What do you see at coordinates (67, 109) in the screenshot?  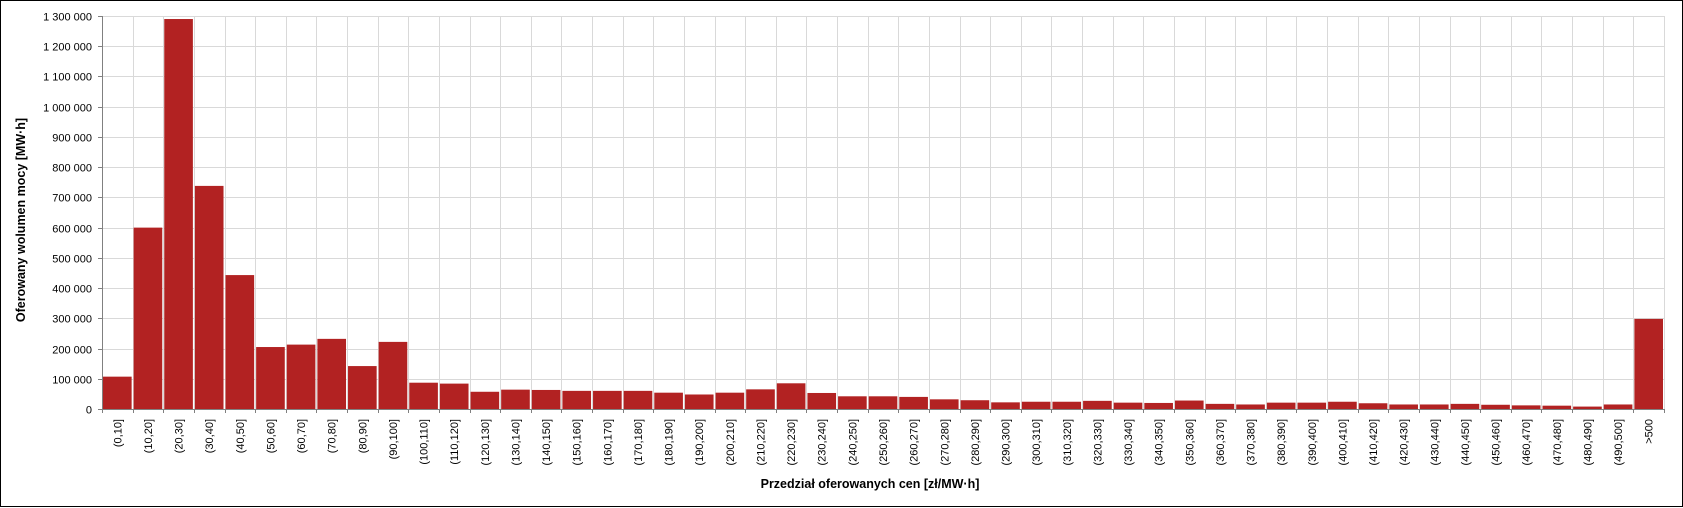 I see `y-tick-label: 1 000 000` at bounding box center [67, 109].